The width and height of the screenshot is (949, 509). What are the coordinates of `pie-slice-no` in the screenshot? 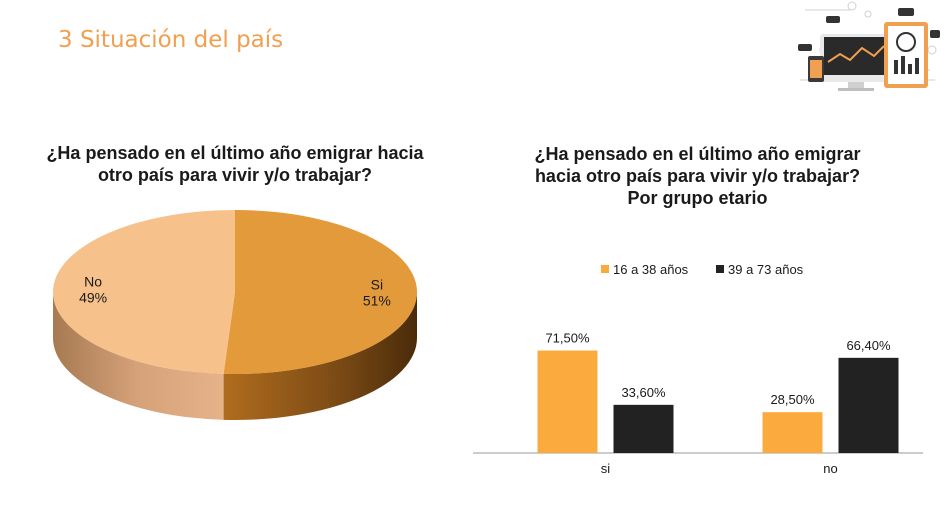 It's located at (144, 292).